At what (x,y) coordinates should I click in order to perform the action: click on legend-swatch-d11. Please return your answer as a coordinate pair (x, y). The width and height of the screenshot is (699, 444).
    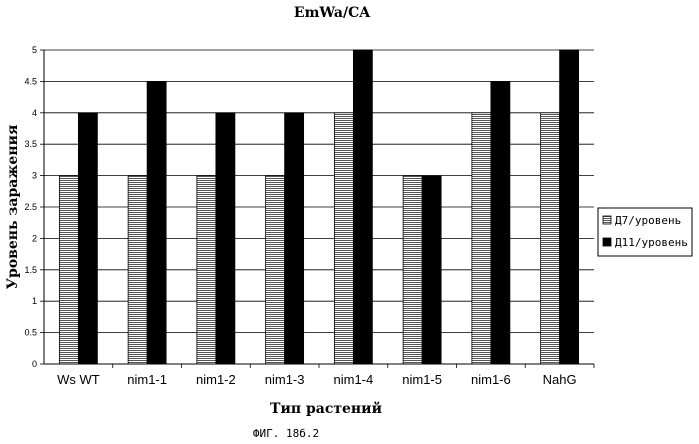
    Looking at the image, I should click on (607, 242).